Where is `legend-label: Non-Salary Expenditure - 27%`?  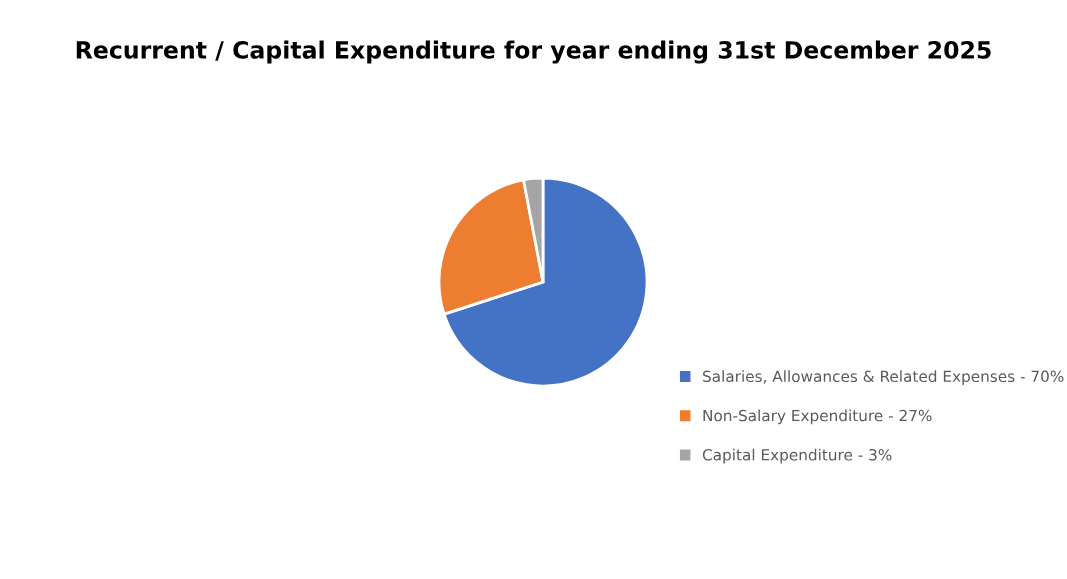
legend-label: Non-Salary Expenditure - 27% is located at coordinates (817, 417).